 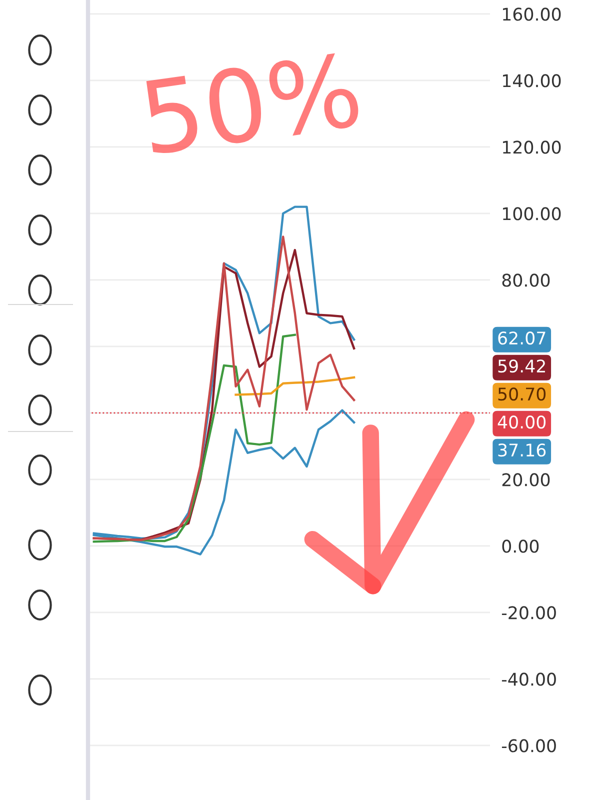 What do you see at coordinates (532, 147) in the screenshot?
I see `y-tick-label: 120.00` at bounding box center [532, 147].